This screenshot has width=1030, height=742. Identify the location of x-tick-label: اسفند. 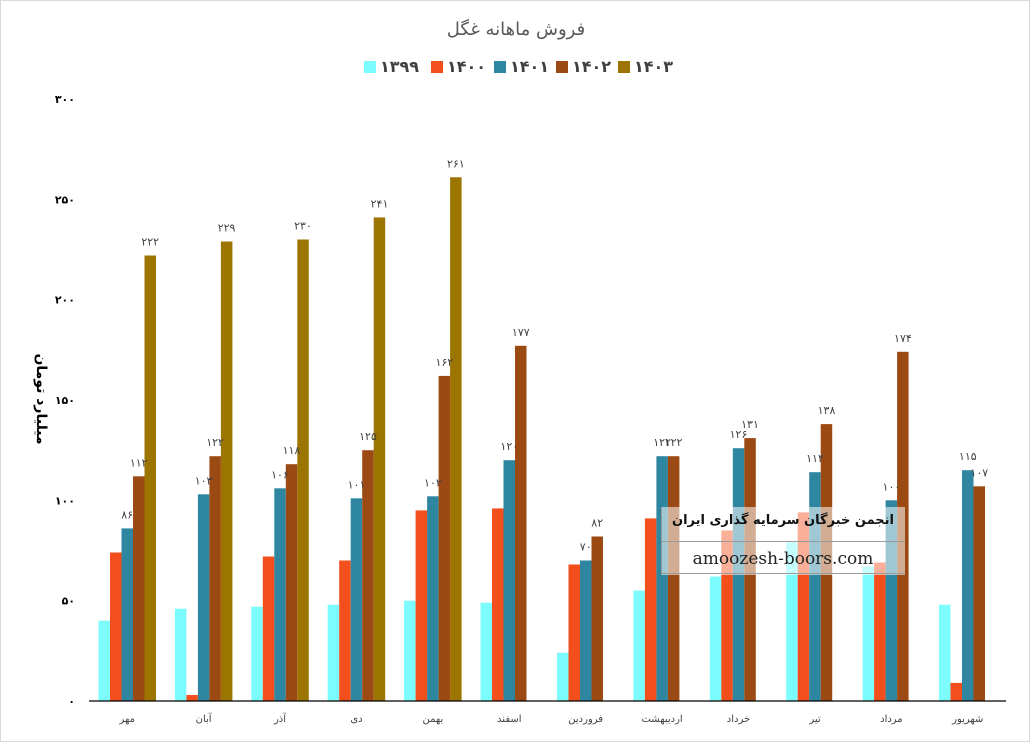
(509, 719).